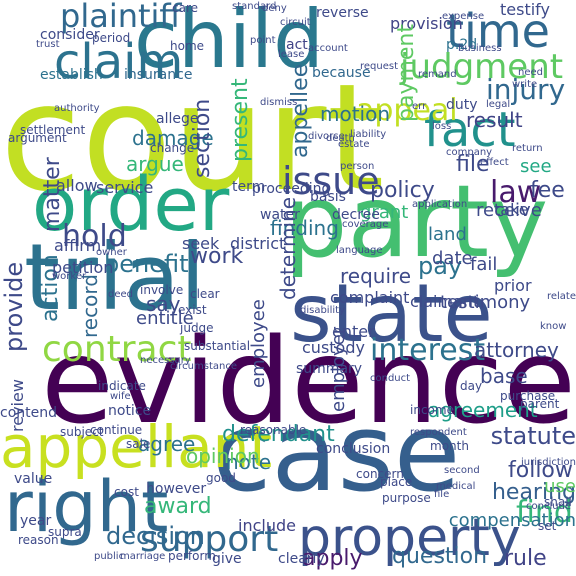 The width and height of the screenshot is (576, 576). What do you see at coordinates (258, 243) in the screenshot?
I see `cloud-word: district` at bounding box center [258, 243].